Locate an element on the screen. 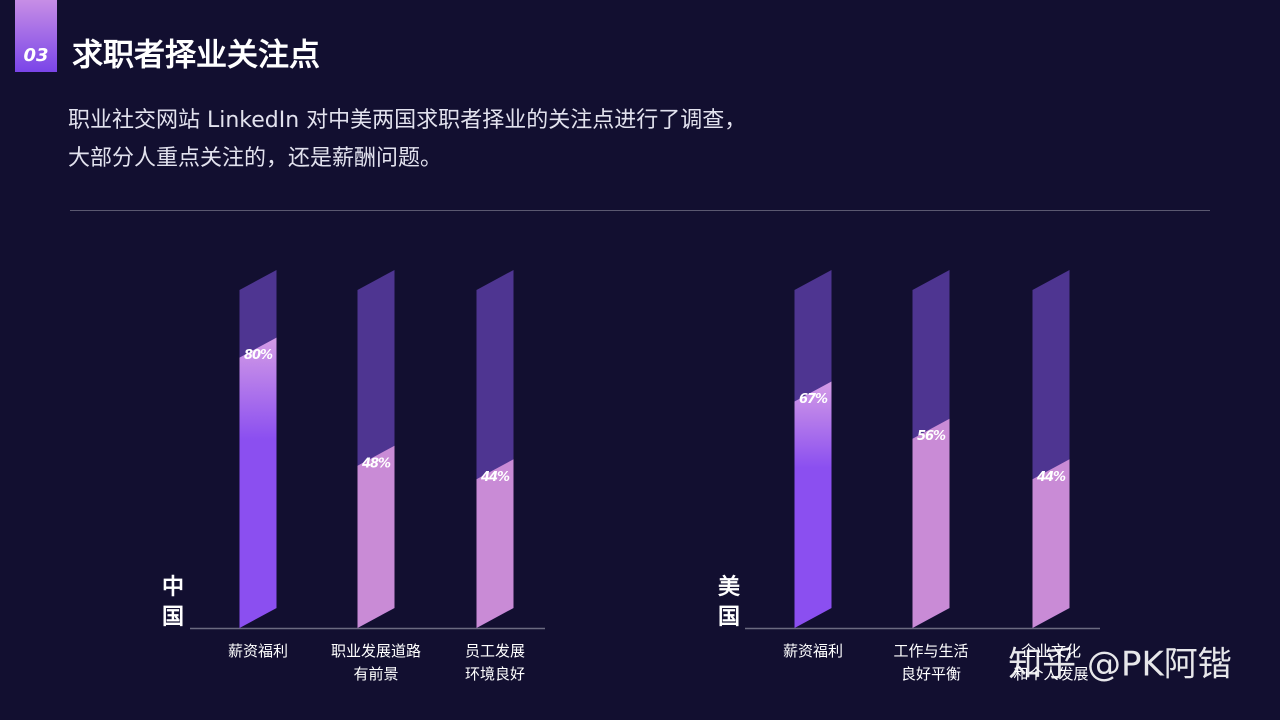 The width and height of the screenshot is (1280, 720). value-label: 67% is located at coordinates (813, 399).